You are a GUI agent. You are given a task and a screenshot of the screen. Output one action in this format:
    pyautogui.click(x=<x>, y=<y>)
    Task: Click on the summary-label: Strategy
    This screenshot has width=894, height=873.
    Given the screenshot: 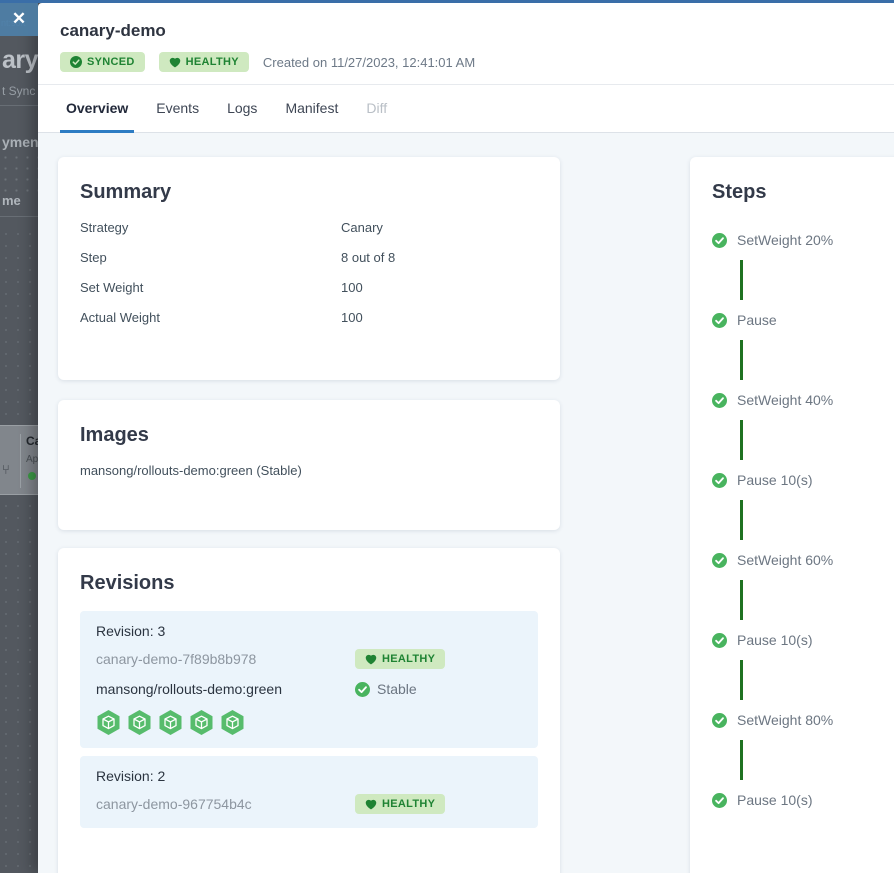 What is the action you would take?
    pyautogui.click(x=104, y=227)
    